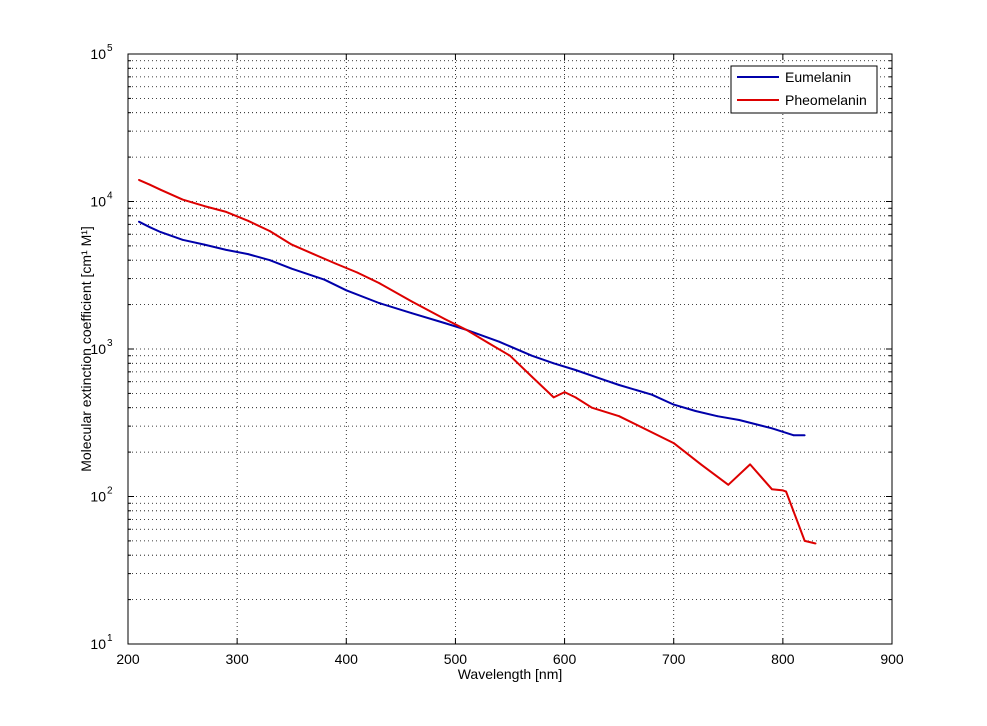 This screenshot has width=987, height=726. I want to click on legend-label-pheomelanin: Pheomelanin, so click(826, 100).